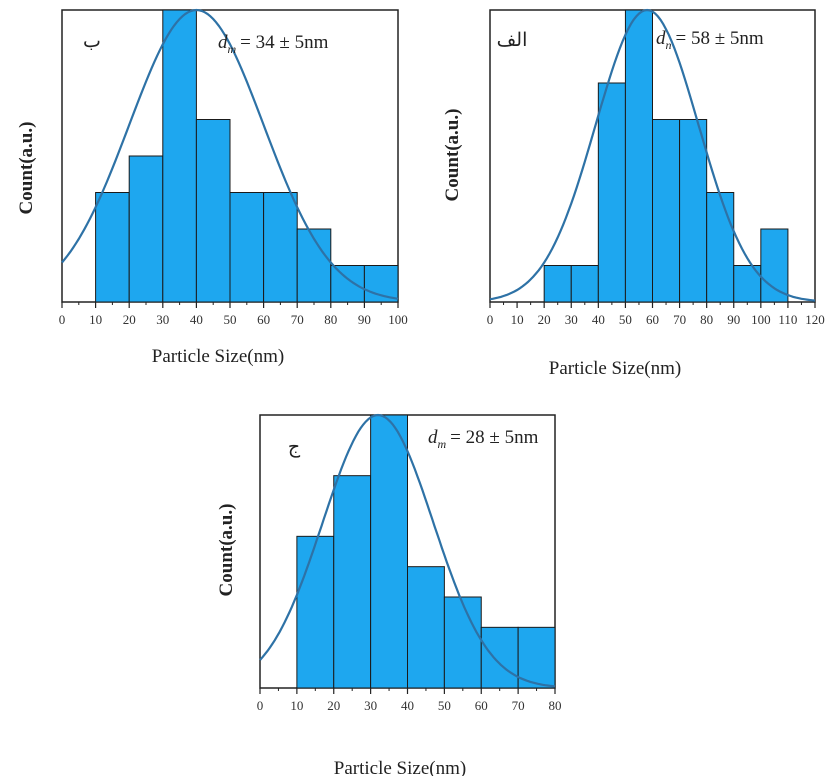 The width and height of the screenshot is (825, 781). What do you see at coordinates (483, 439) in the screenshot?
I see `fit-annotation: dm = 28 ± 5nm` at bounding box center [483, 439].